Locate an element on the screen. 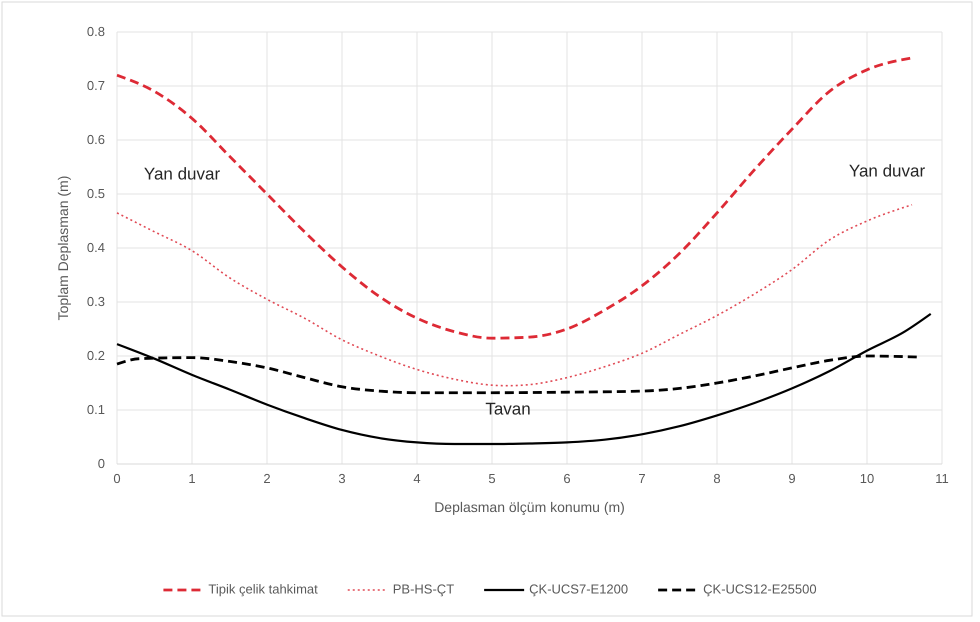 The image size is (980, 622). y-tick-label: 0 is located at coordinates (101, 464).